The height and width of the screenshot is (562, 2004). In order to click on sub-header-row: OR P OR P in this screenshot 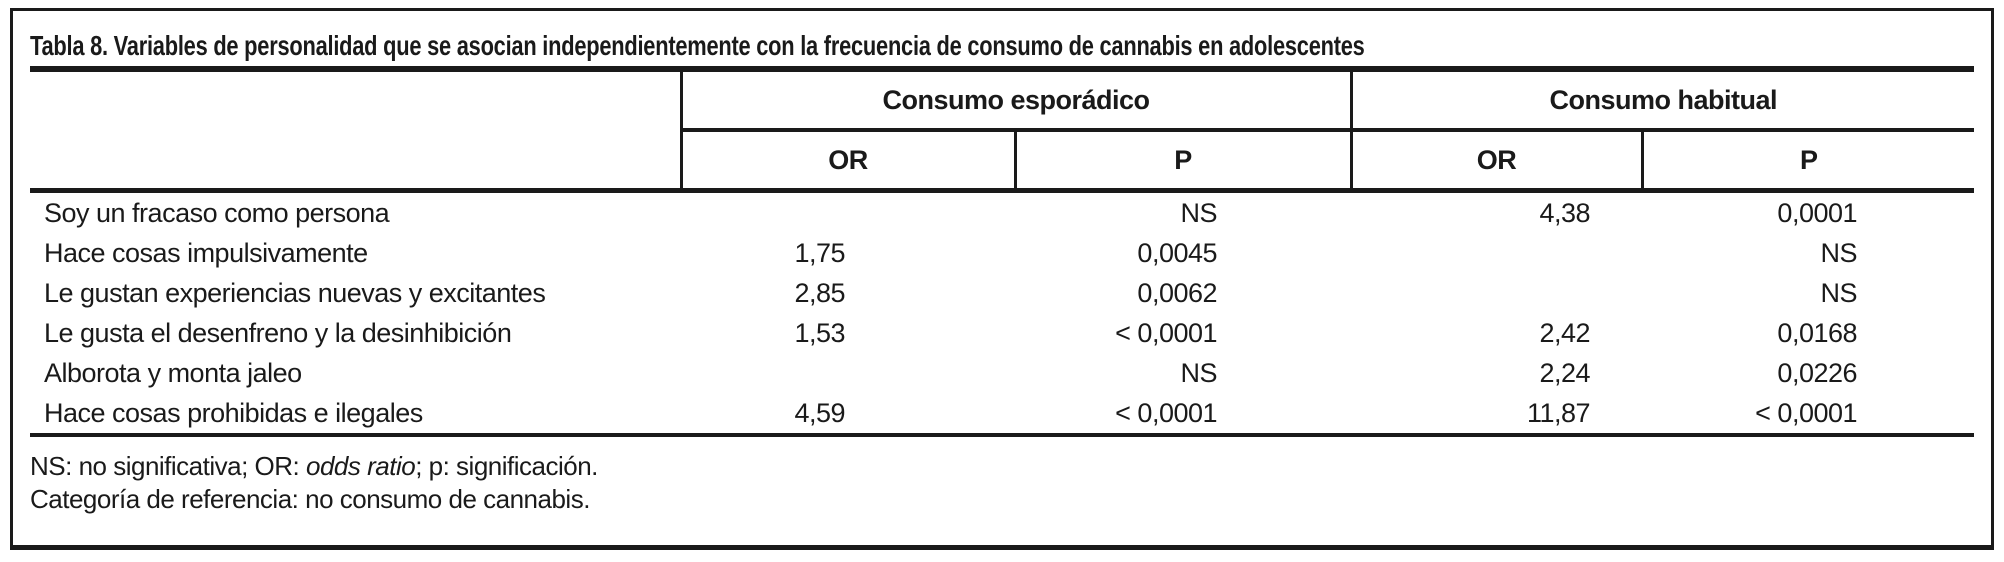, I will do `click(1002, 161)`.